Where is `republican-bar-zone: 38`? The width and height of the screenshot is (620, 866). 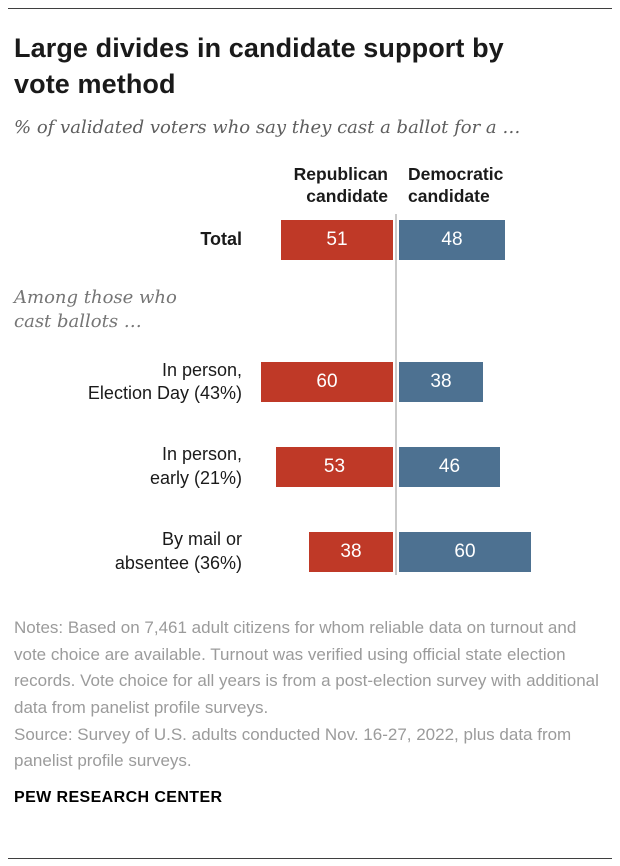
republican-bar-zone: 38 is located at coordinates (327, 551).